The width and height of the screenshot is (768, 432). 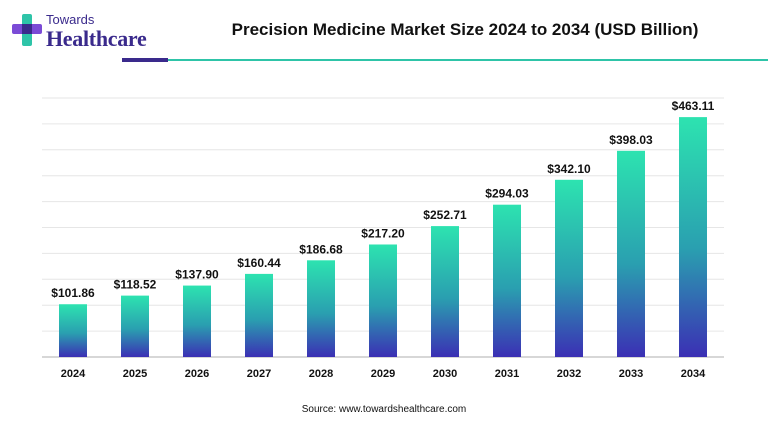 What do you see at coordinates (135, 285) in the screenshot?
I see `value-label-2025: $118.52` at bounding box center [135, 285].